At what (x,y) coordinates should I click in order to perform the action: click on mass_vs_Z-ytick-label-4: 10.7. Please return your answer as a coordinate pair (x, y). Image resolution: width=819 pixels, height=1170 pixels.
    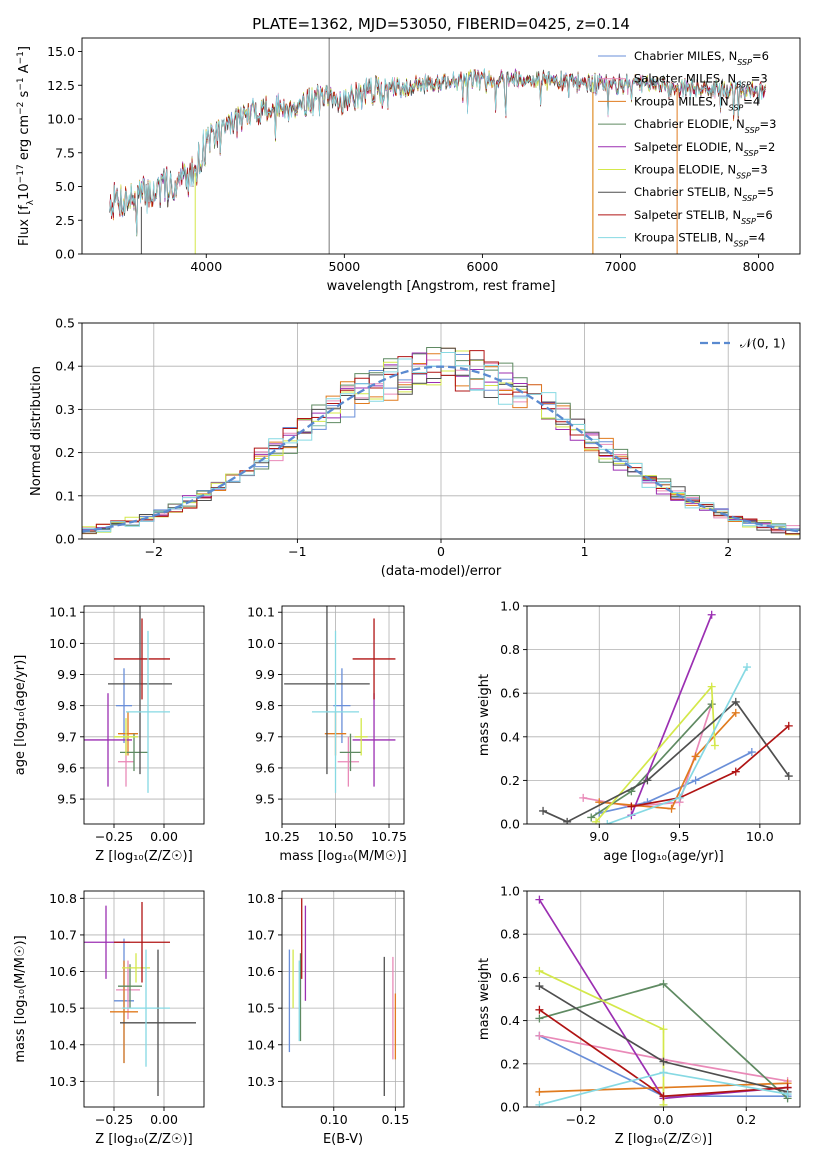
    Looking at the image, I should click on (63, 934).